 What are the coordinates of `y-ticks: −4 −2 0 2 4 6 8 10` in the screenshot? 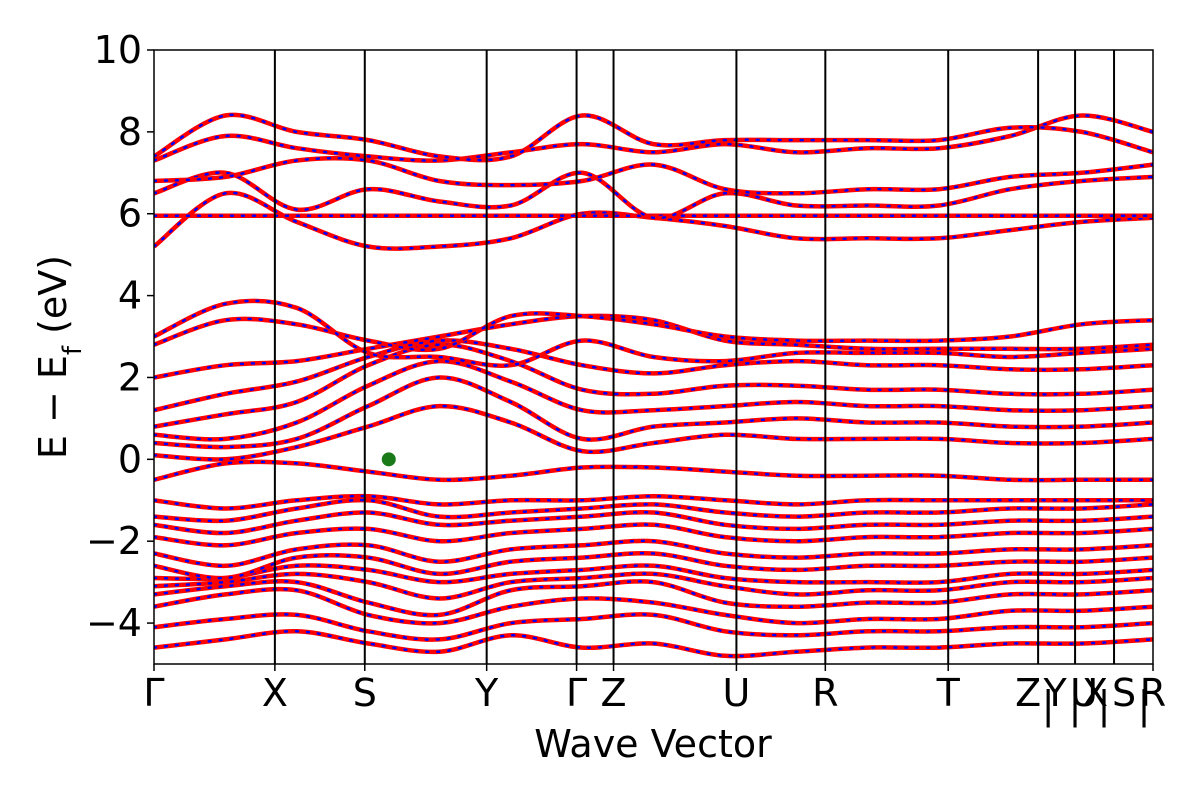 It's located at (120, 336).